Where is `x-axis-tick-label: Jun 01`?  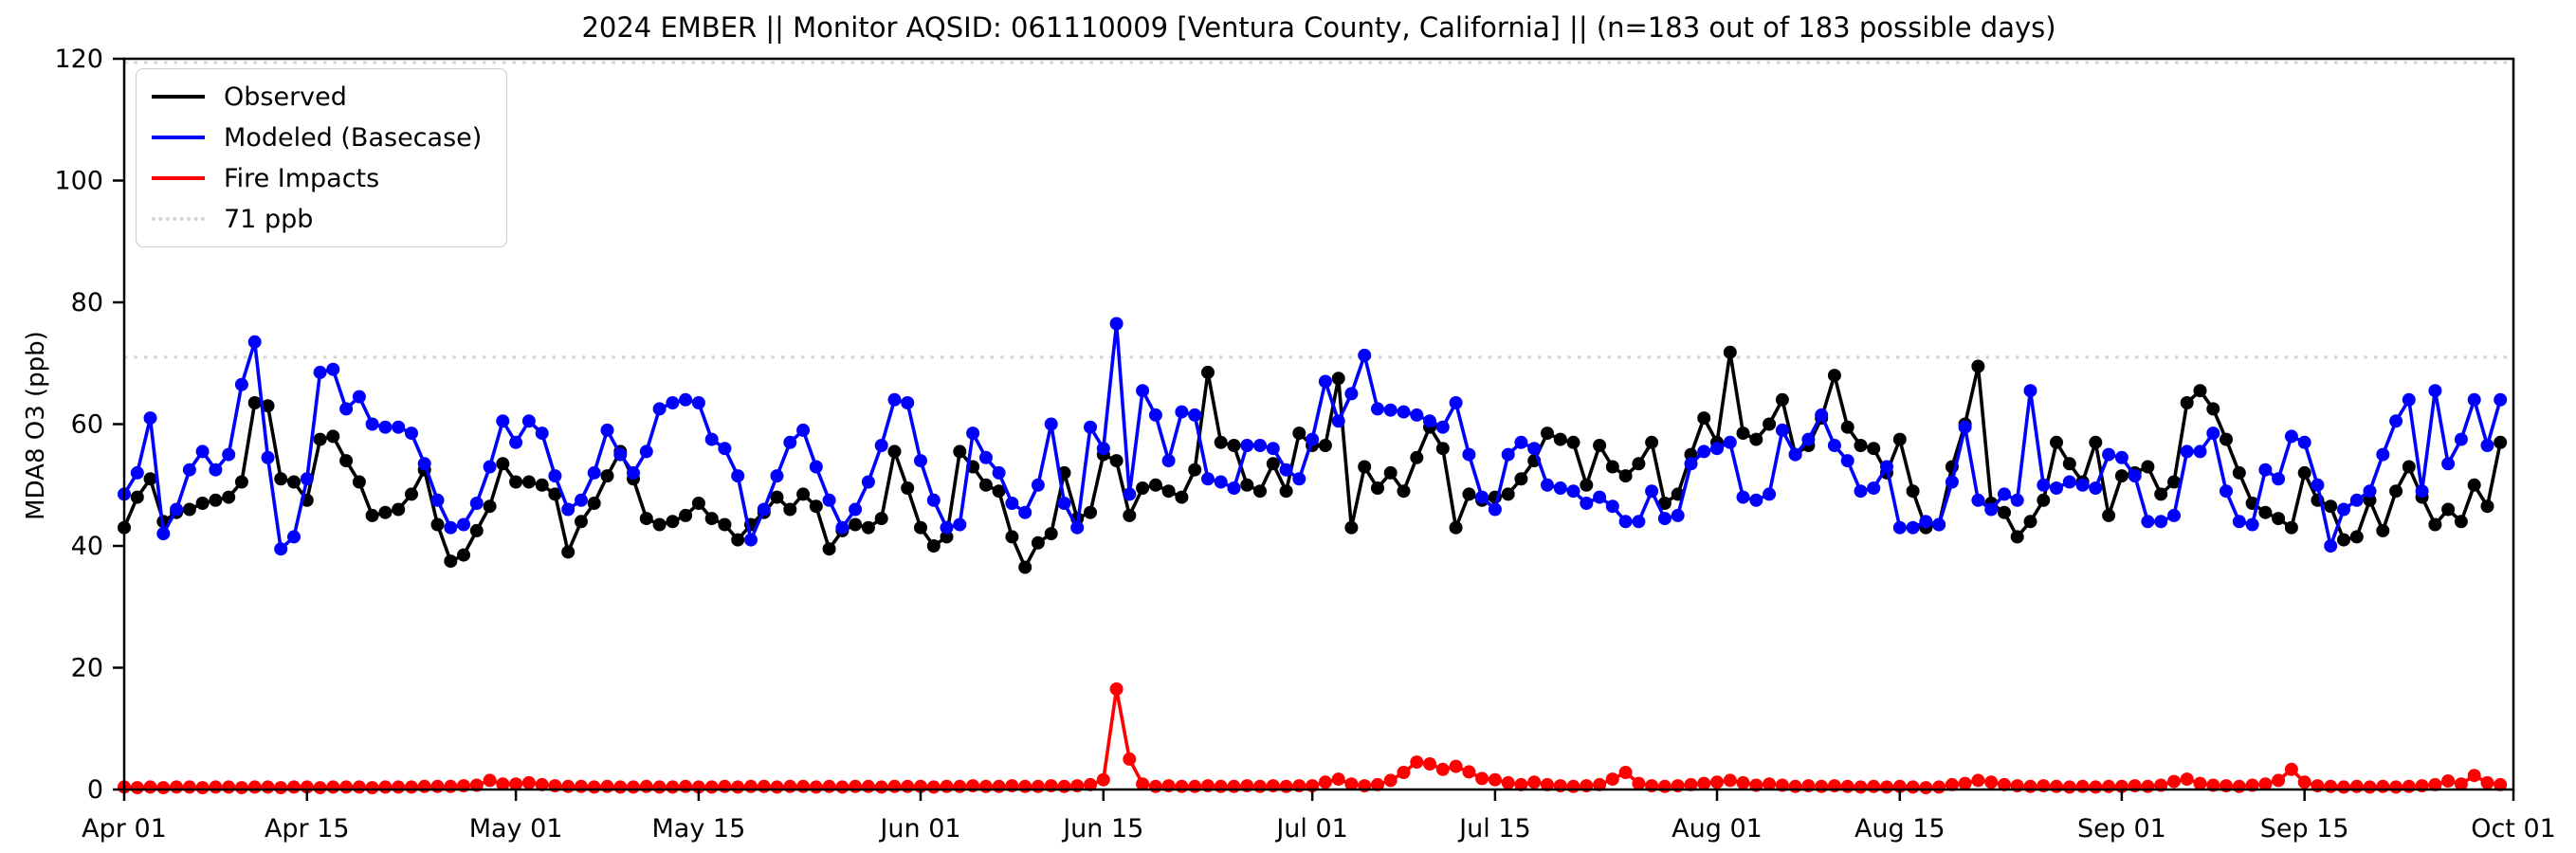 x-axis-tick-label: Jun 01 is located at coordinates (919, 829).